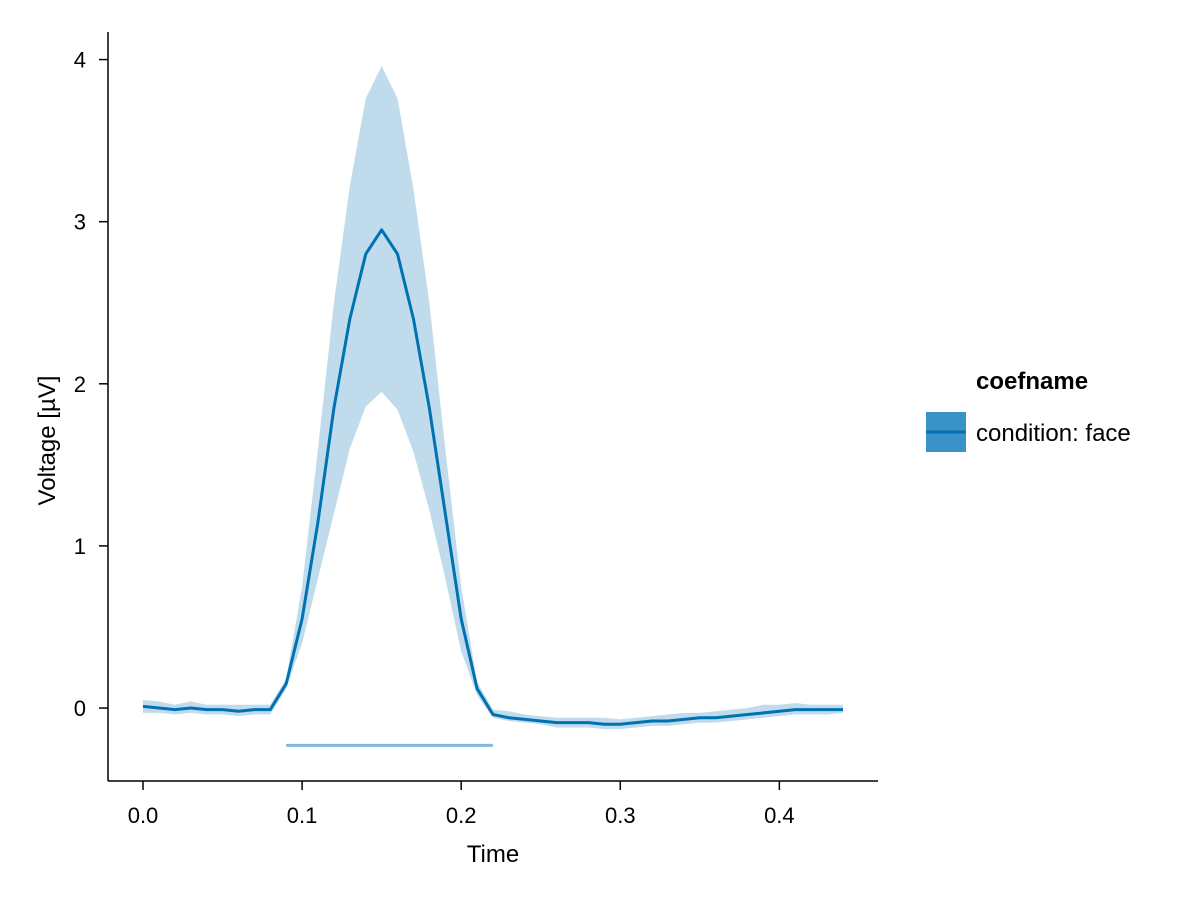  What do you see at coordinates (1053, 433) in the screenshot?
I see `legend-label-condition-face: condition: face` at bounding box center [1053, 433].